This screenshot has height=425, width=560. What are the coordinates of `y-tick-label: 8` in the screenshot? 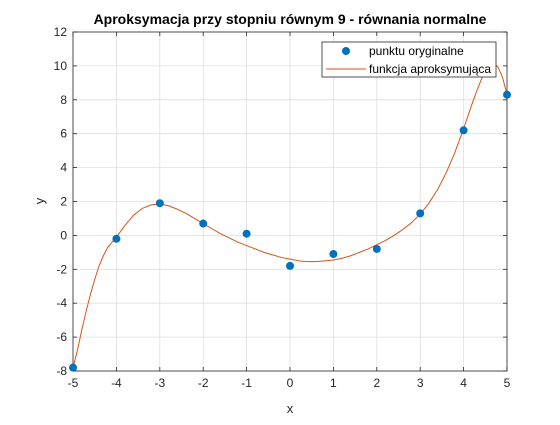 It's located at (63, 100).